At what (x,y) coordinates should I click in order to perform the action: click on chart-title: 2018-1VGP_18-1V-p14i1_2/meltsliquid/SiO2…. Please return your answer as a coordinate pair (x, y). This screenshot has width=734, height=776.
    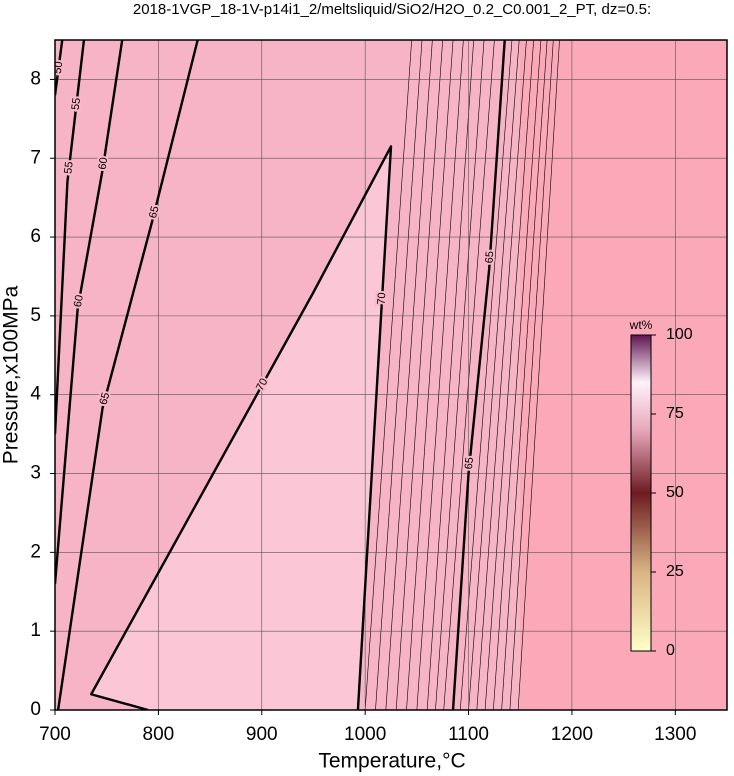
    Looking at the image, I should click on (392, 9).